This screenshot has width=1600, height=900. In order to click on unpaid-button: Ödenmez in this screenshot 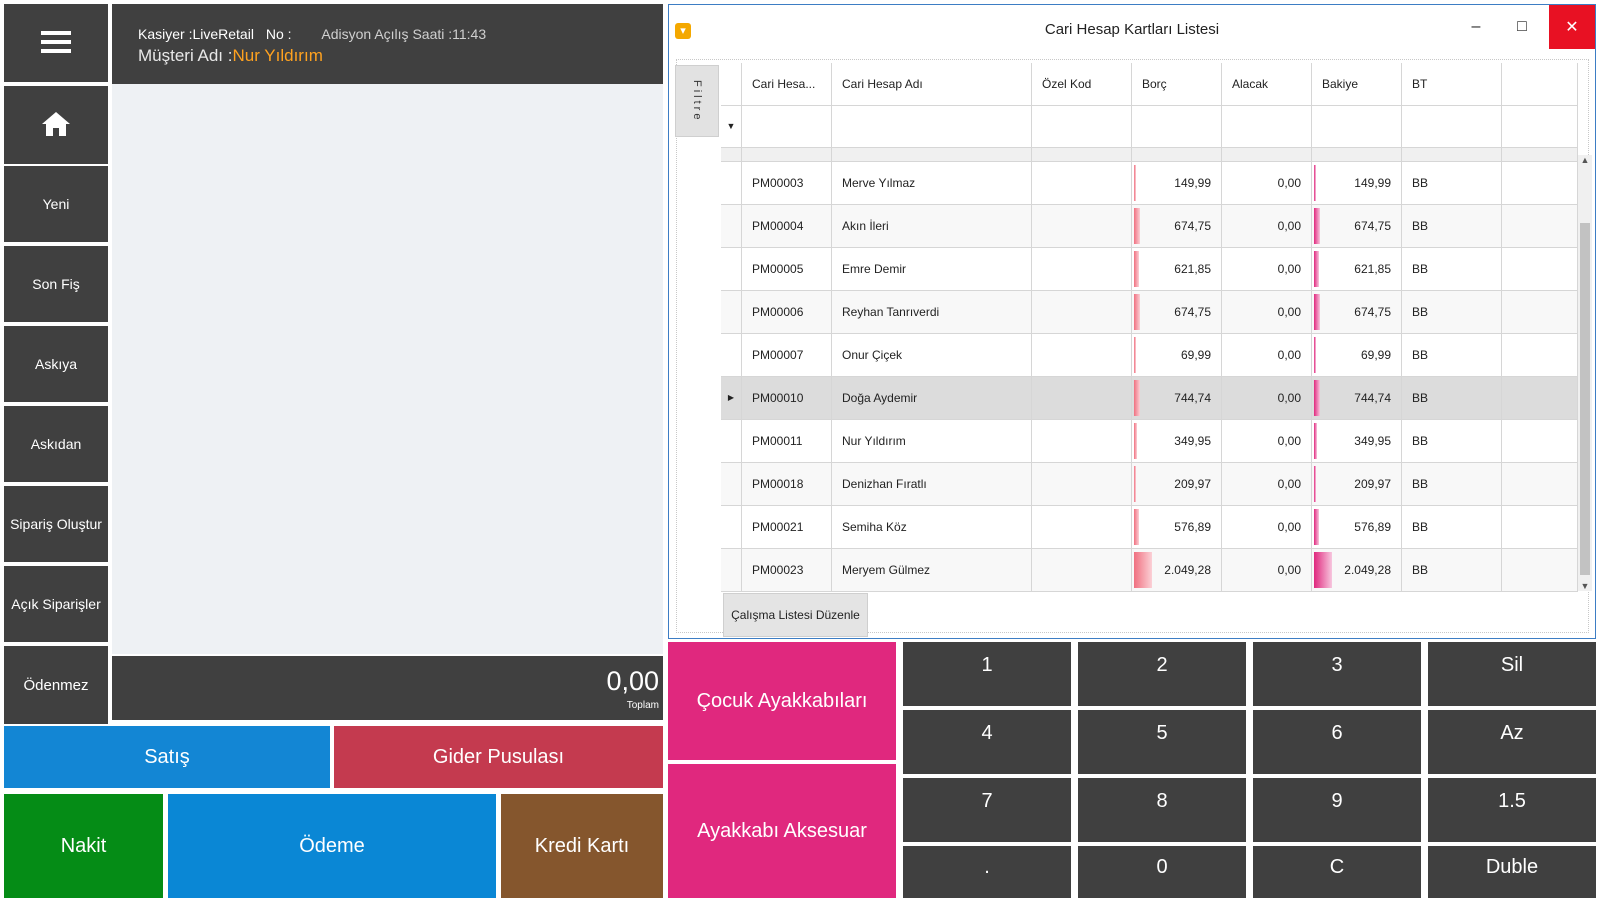, I will do `click(56, 685)`.